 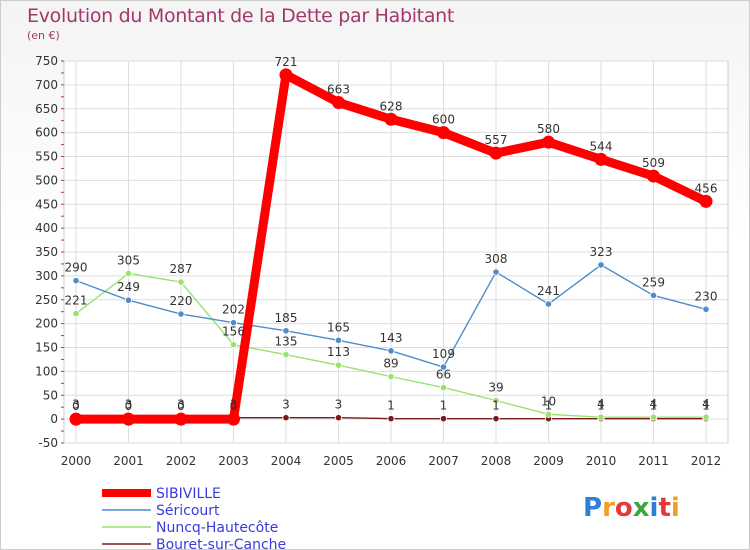 I want to click on y-tick-label: 50, so click(x=50, y=395).